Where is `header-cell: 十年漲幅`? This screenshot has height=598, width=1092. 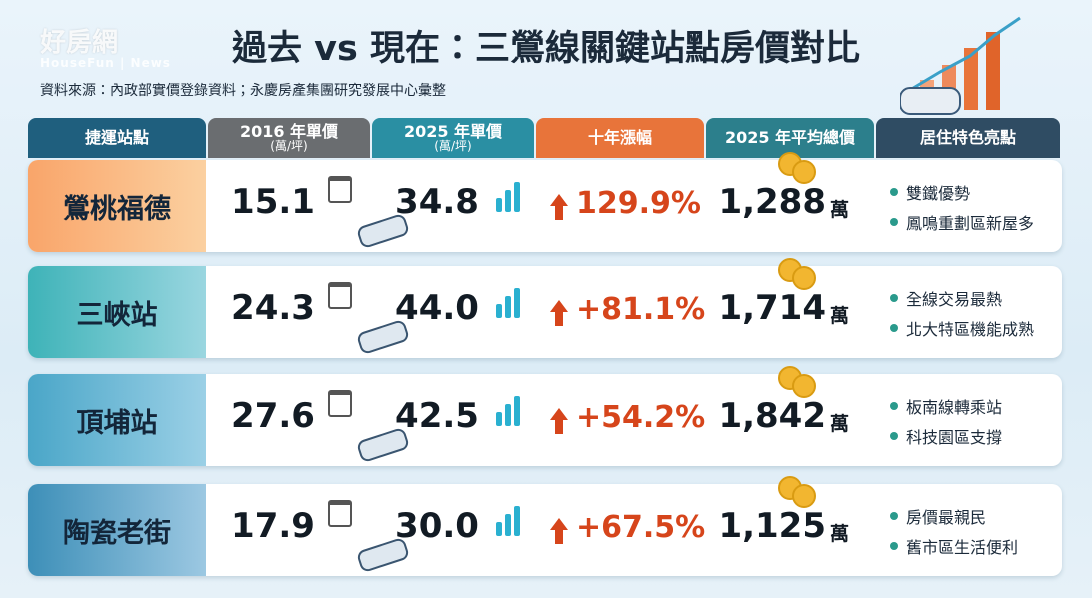
header-cell: 十年漲幅 is located at coordinates (620, 138).